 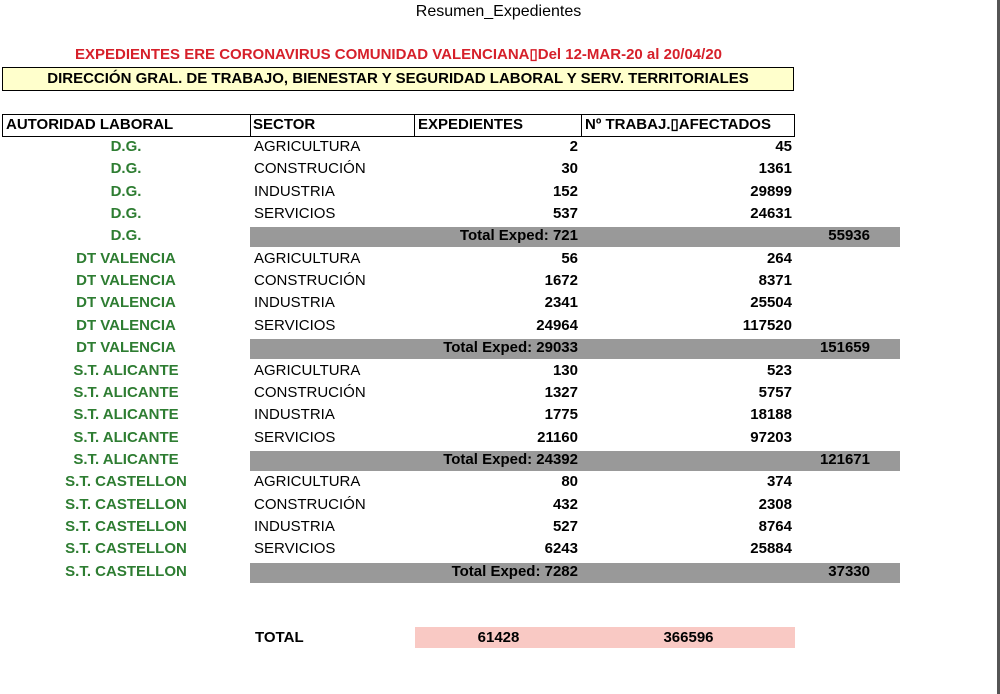 What do you see at coordinates (561, 281) in the screenshot?
I see `expedientes: 1672` at bounding box center [561, 281].